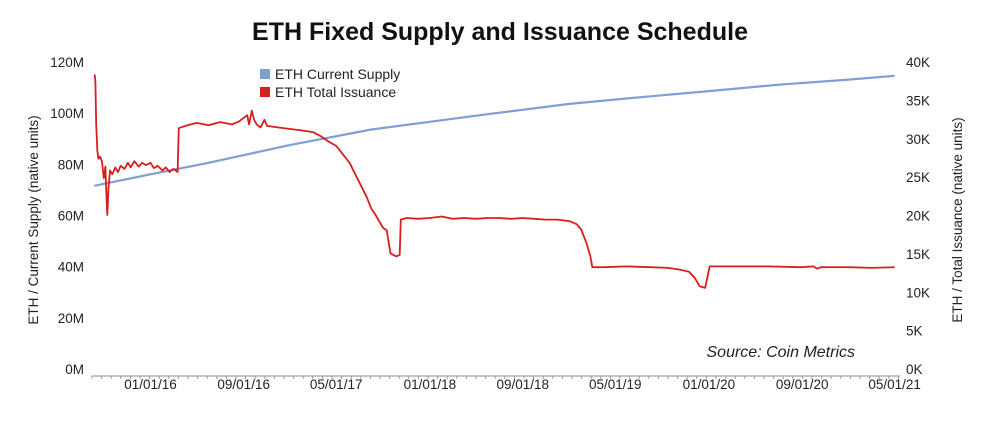 The width and height of the screenshot is (1000, 432). I want to click on left-y-axis-ticks: 0M 20M 40M 60M 80M 100M 120M, so click(67, 216).